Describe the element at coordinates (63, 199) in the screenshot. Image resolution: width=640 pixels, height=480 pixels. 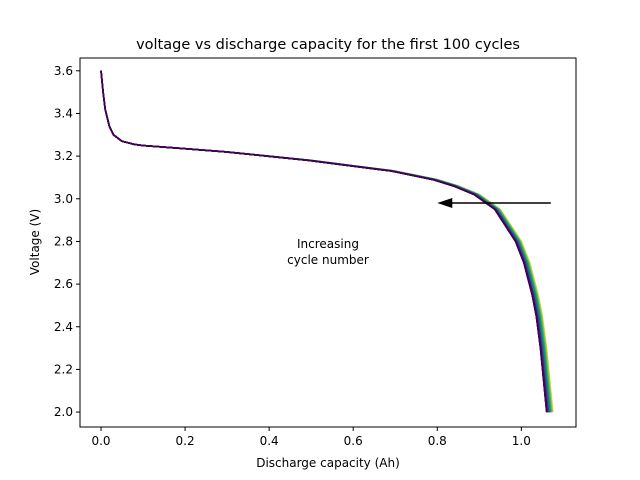
I see `y-tick-label: 3.0` at that location.